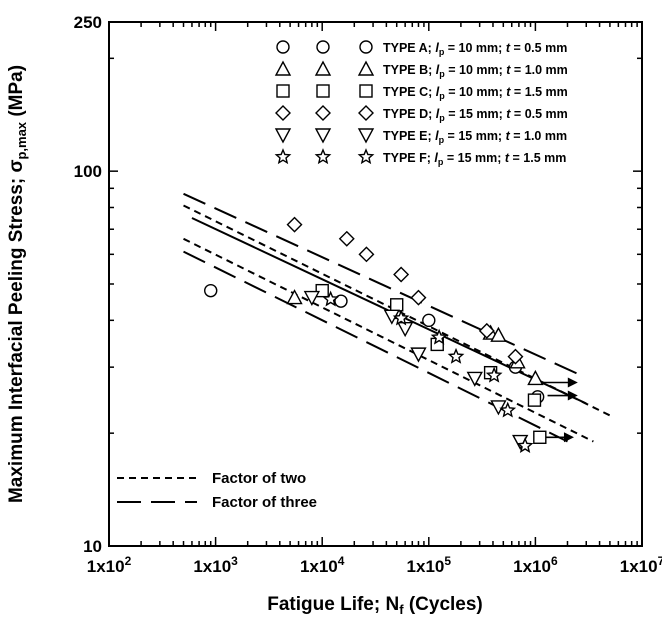 The width and height of the screenshot is (662, 618). Describe the element at coordinates (88, 171) in the screenshot. I see `y-tick-label: 100` at that location.